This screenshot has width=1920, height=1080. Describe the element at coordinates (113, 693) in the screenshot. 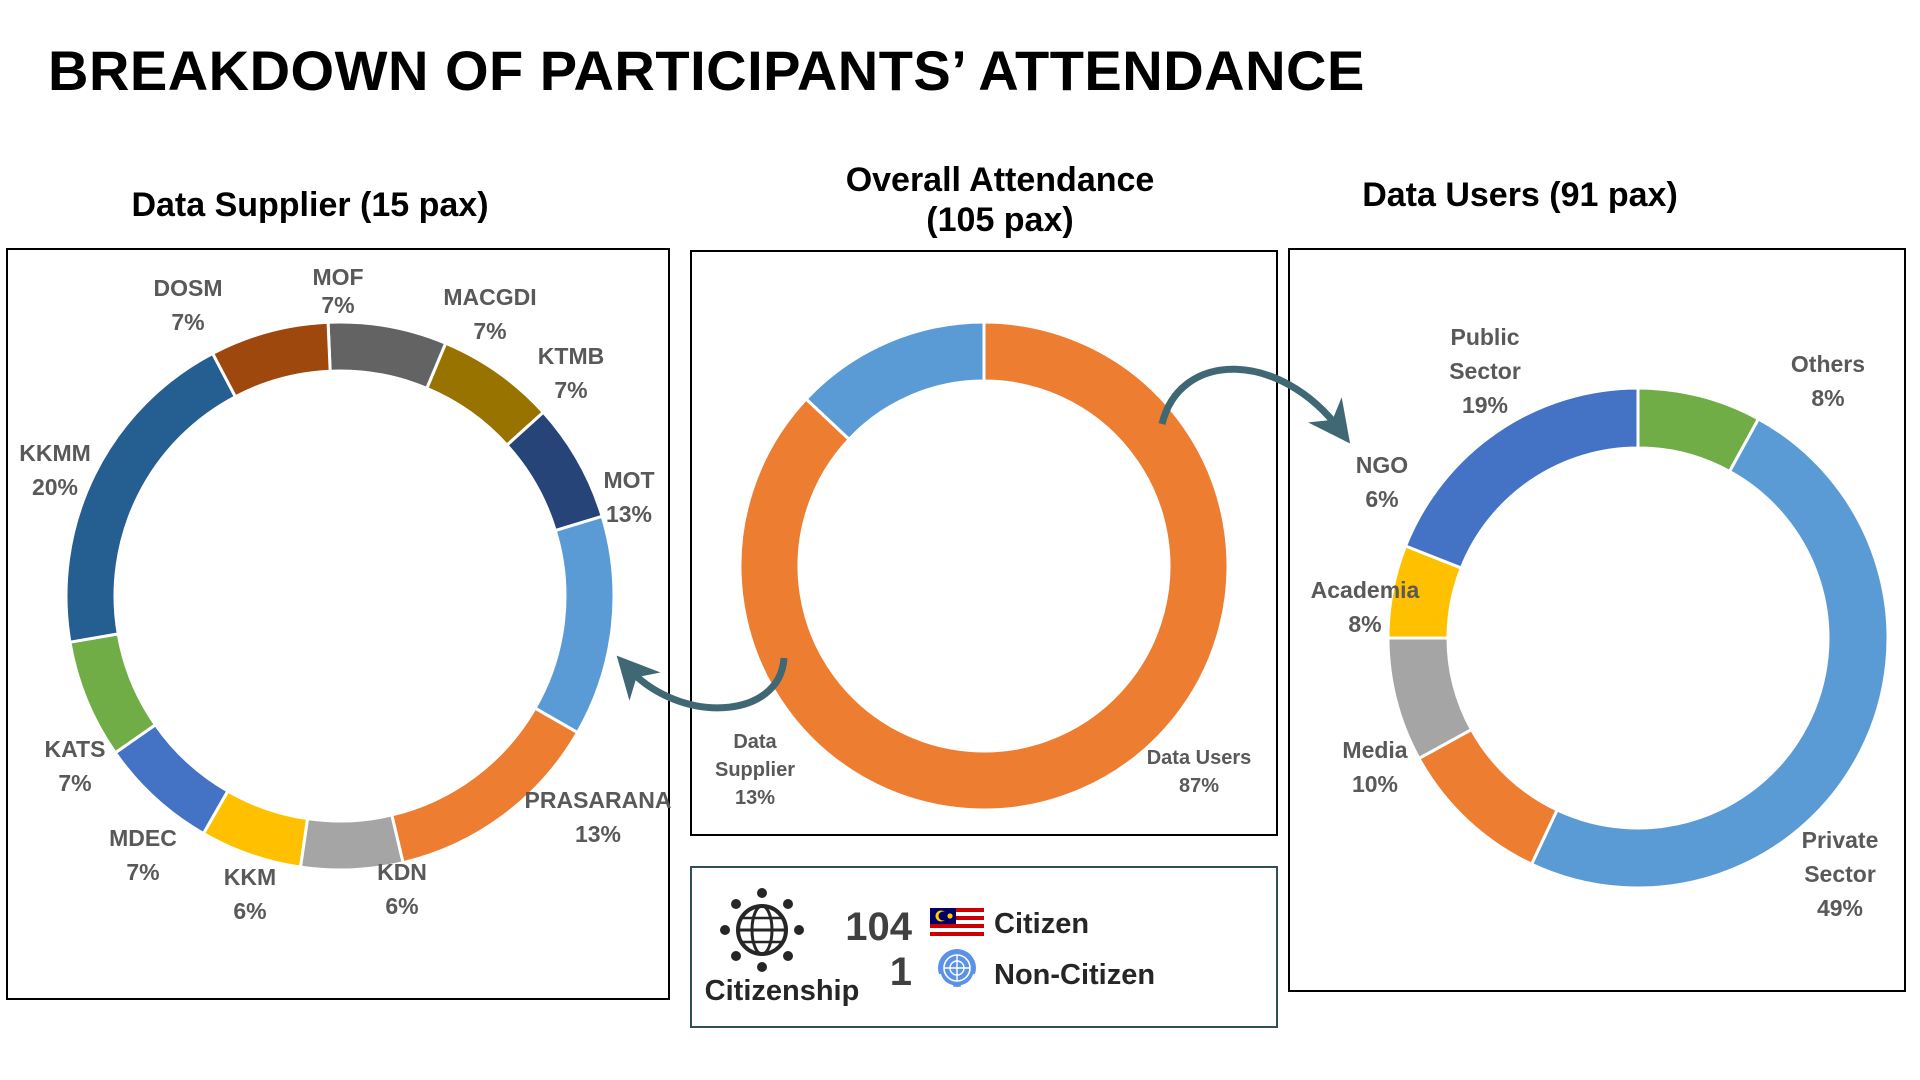

I see `supplier-slice-kats` at that location.